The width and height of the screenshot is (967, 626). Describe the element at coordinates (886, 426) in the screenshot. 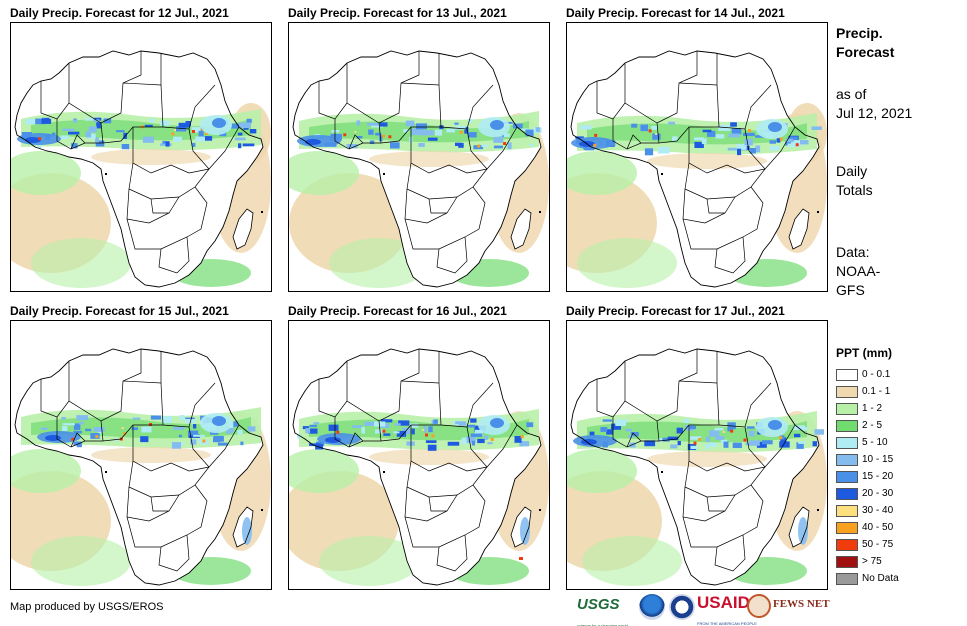

I see `legend-item: 2 - 5` at that location.